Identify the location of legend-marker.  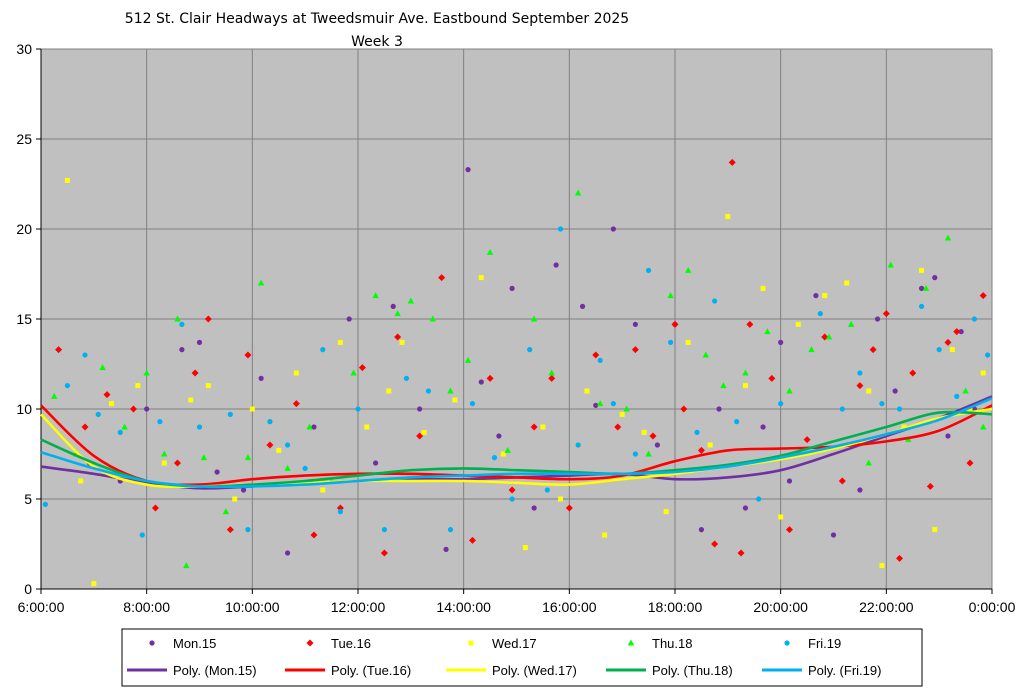
(631, 642).